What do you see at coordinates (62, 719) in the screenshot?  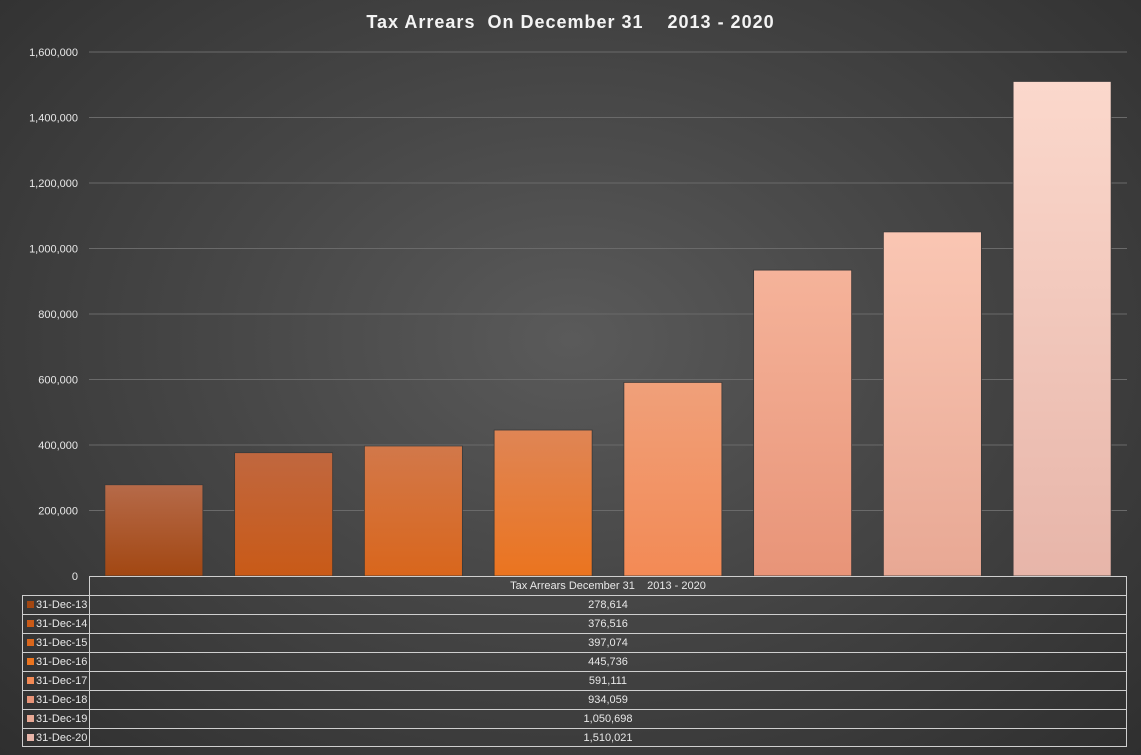 I see `category-label: 31-Dec-19` at bounding box center [62, 719].